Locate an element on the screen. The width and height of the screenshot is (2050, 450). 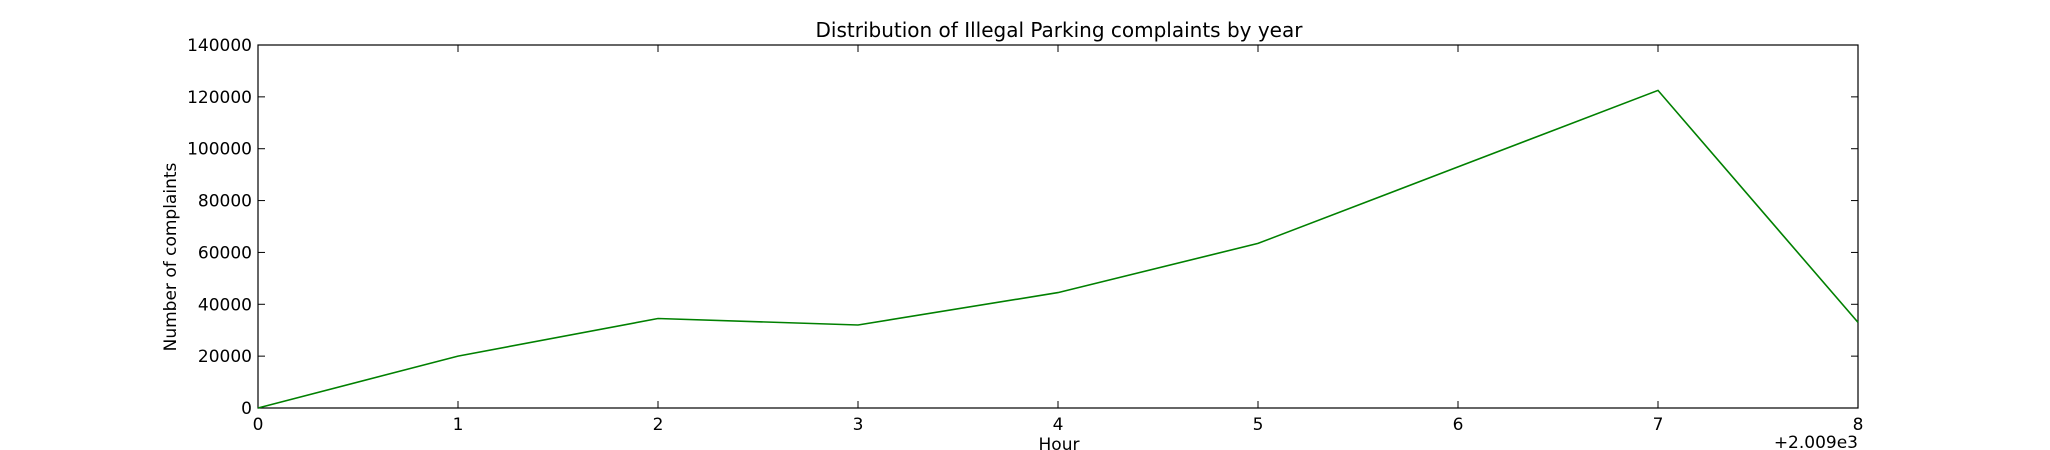
y-tick-label: 40000 is located at coordinates (225, 305).